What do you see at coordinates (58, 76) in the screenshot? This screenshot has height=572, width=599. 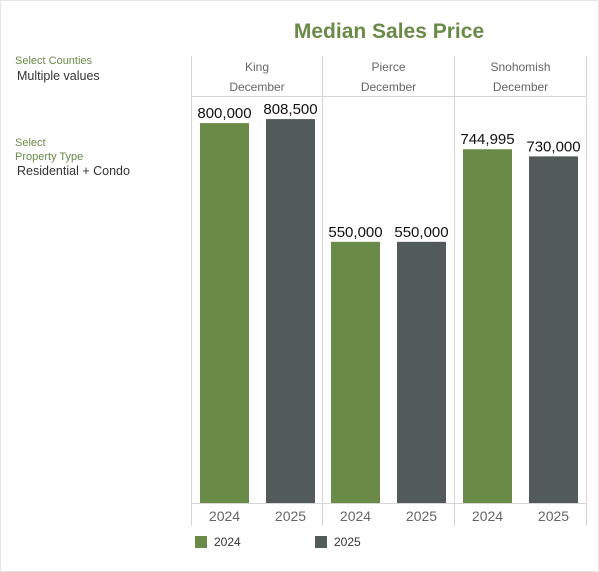 I see `filter-value-counties: Multiple values` at bounding box center [58, 76].